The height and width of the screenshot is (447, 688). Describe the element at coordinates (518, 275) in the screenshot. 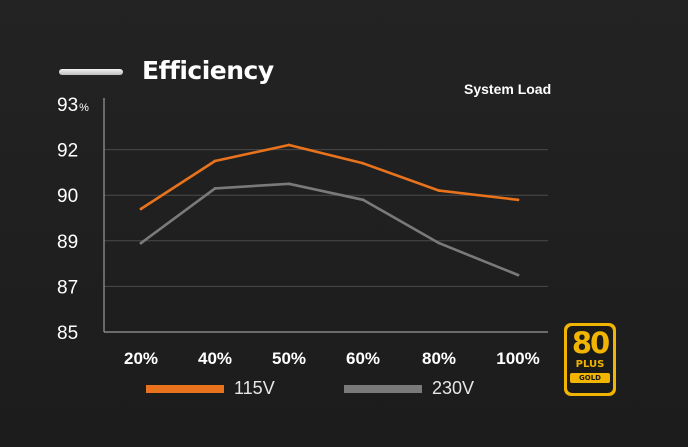

I see `point-230v-100pct` at that location.